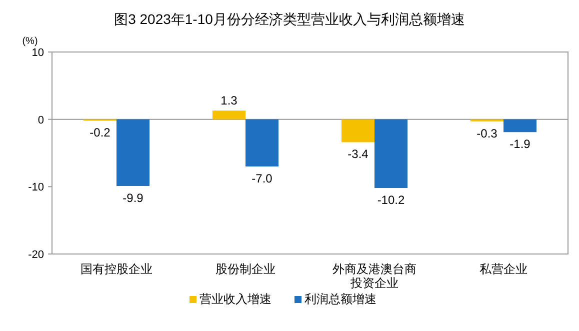 This screenshot has height=331, width=579. Describe the element at coordinates (116, 269) in the screenshot. I see `x-tick-label: 国有控股企业` at that location.